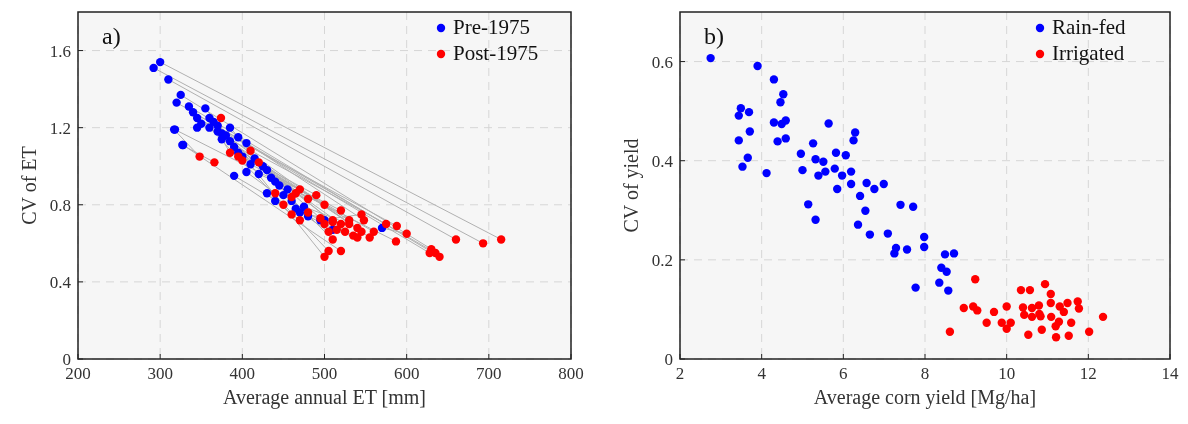 This screenshot has width=1188, height=424. Describe the element at coordinates (1088, 53) in the screenshot. I see `legend-label: Irrigated` at that location.